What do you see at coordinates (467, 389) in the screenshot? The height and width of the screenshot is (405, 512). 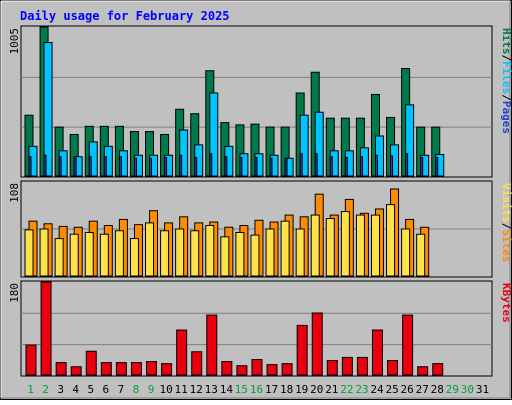 I see `day-label-30: 30` at bounding box center [467, 389].